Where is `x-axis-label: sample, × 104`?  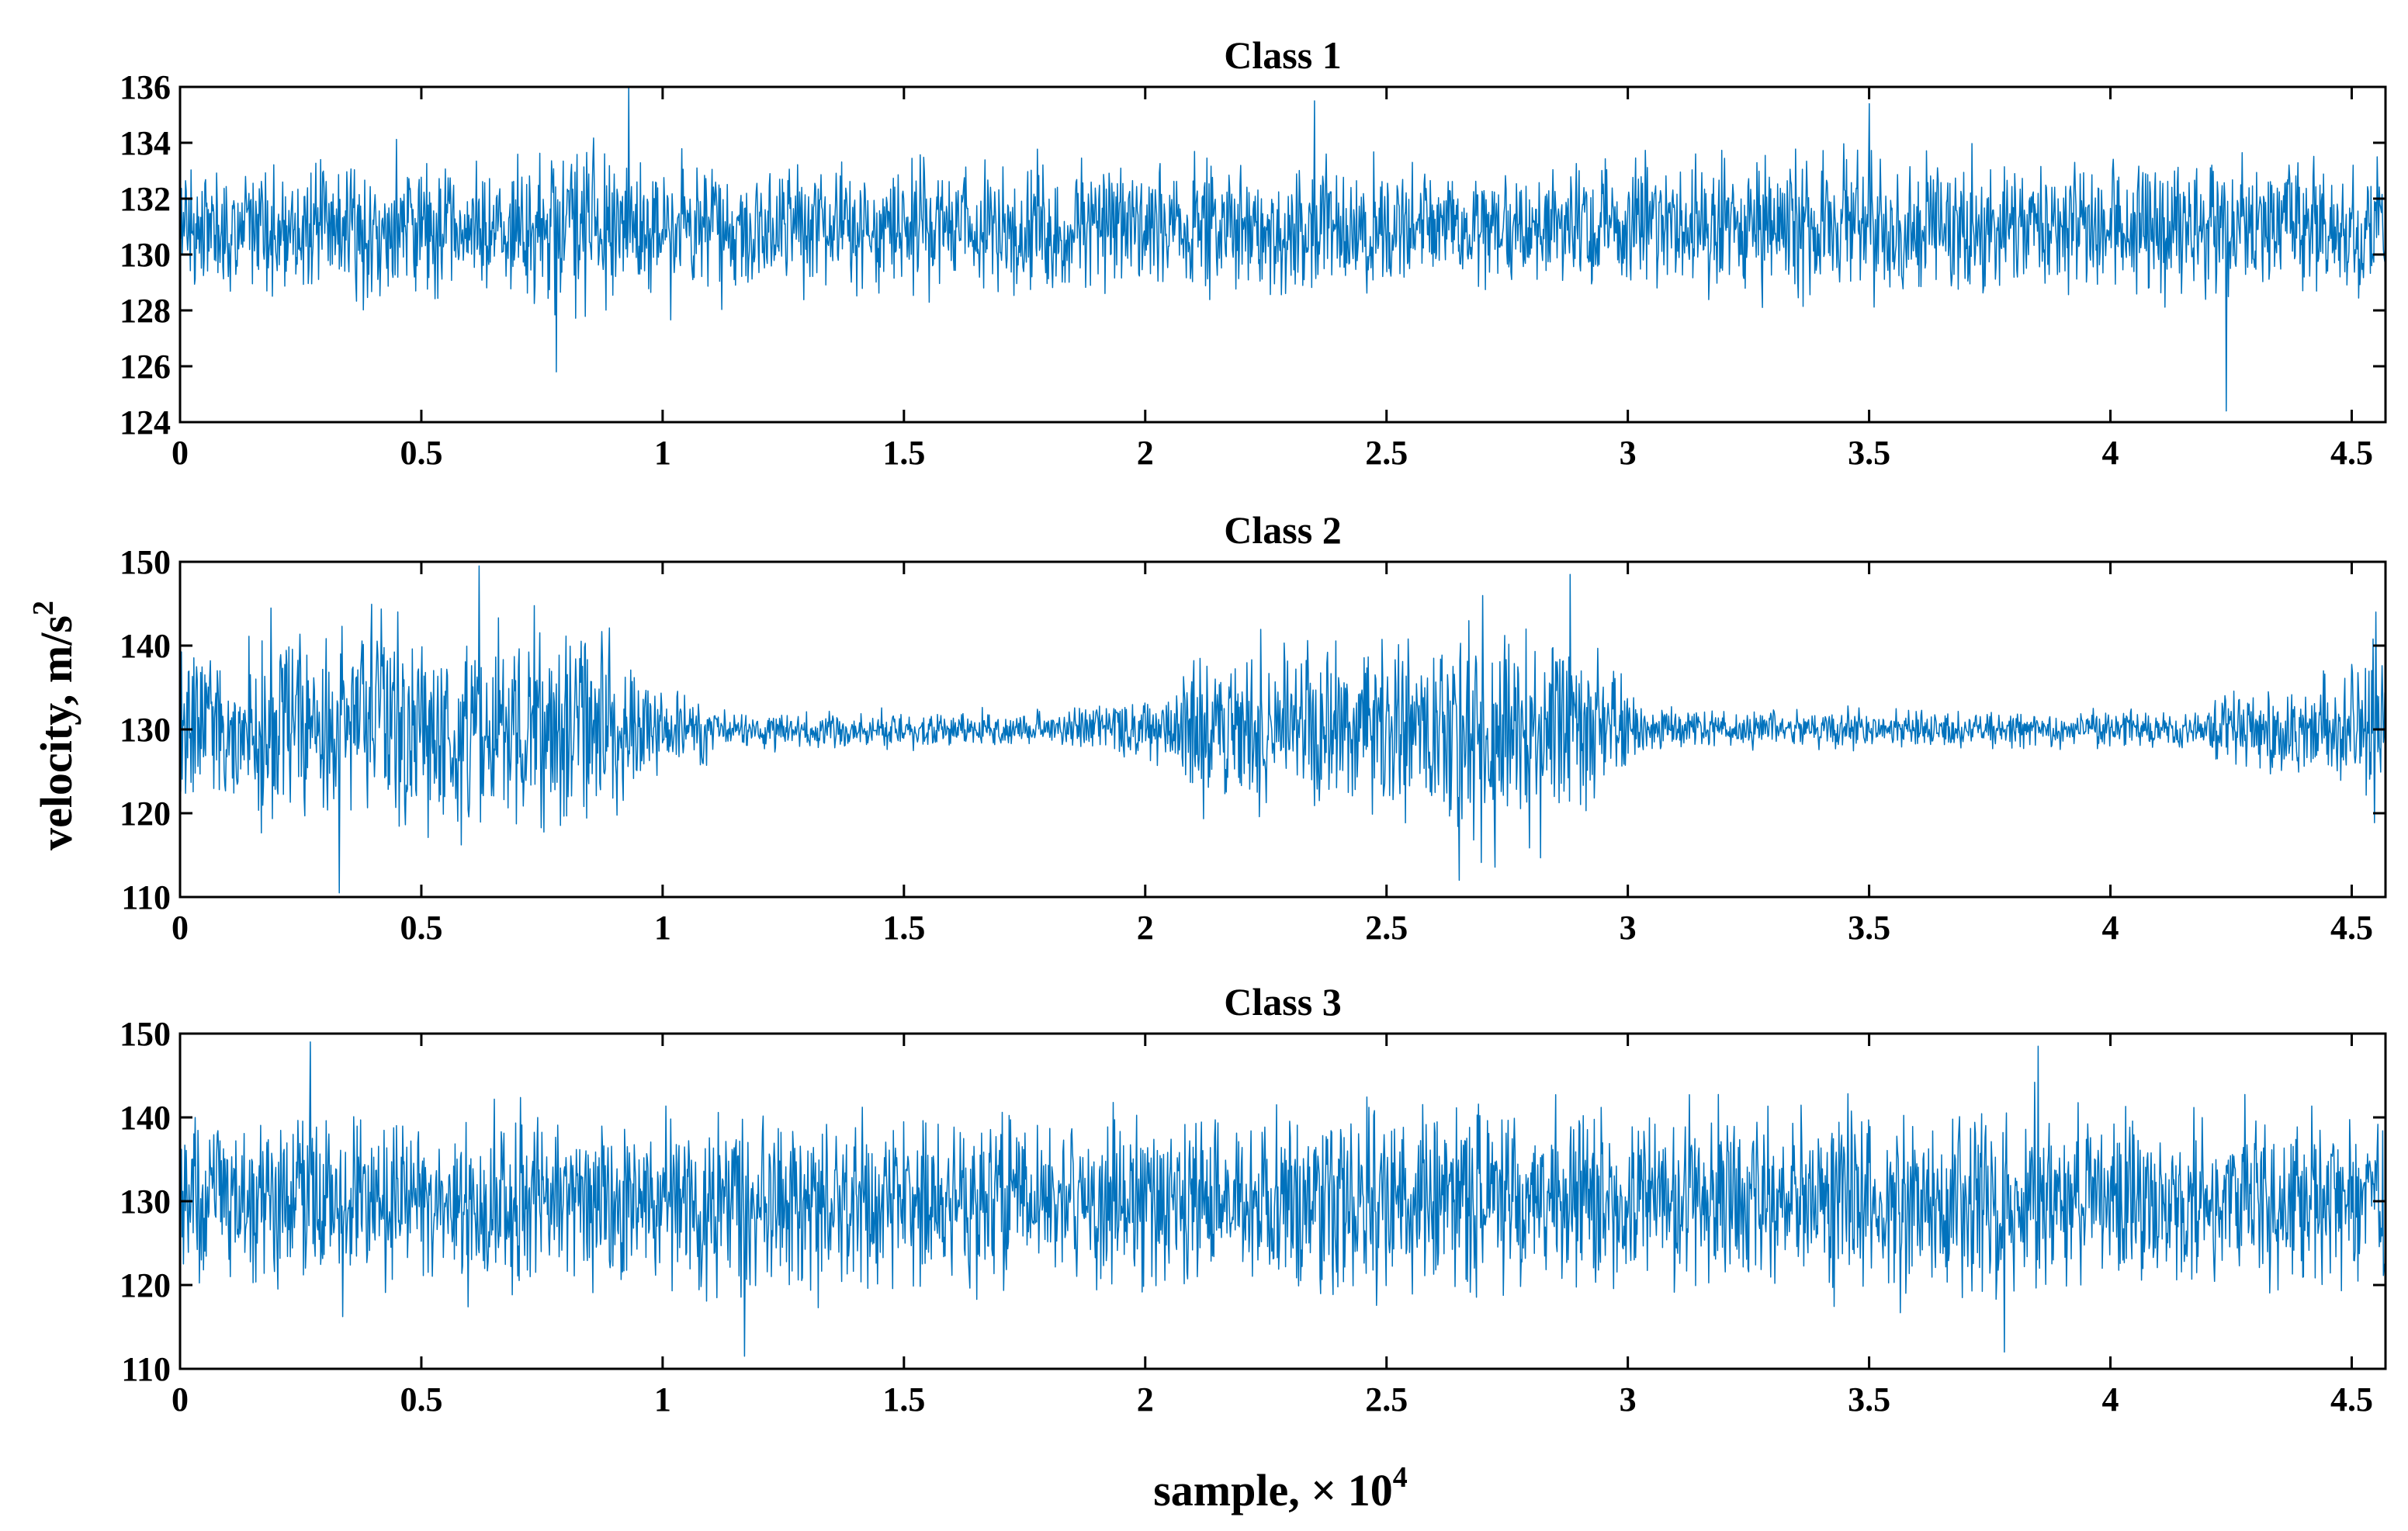 x-axis-label: sample, × 104 is located at coordinates (1281, 1488).